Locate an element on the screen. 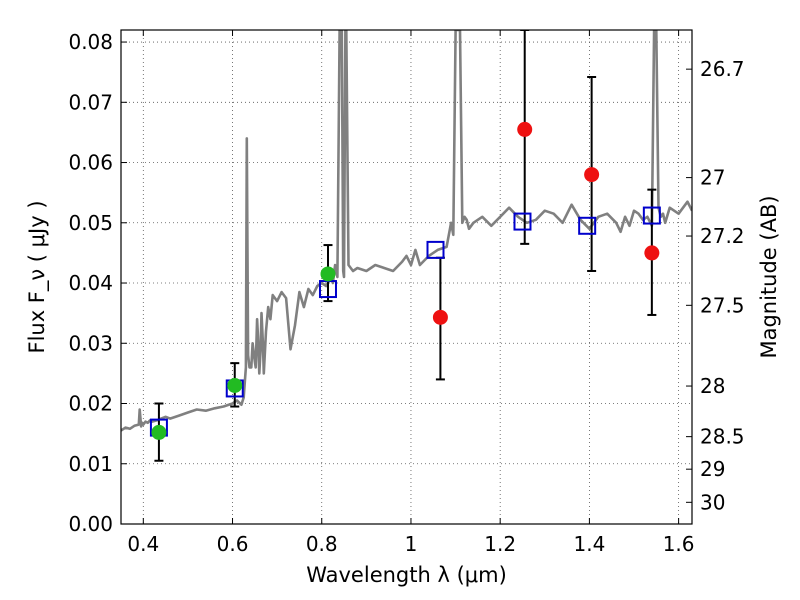  right-tick-label: 26.7 is located at coordinates (722, 69).